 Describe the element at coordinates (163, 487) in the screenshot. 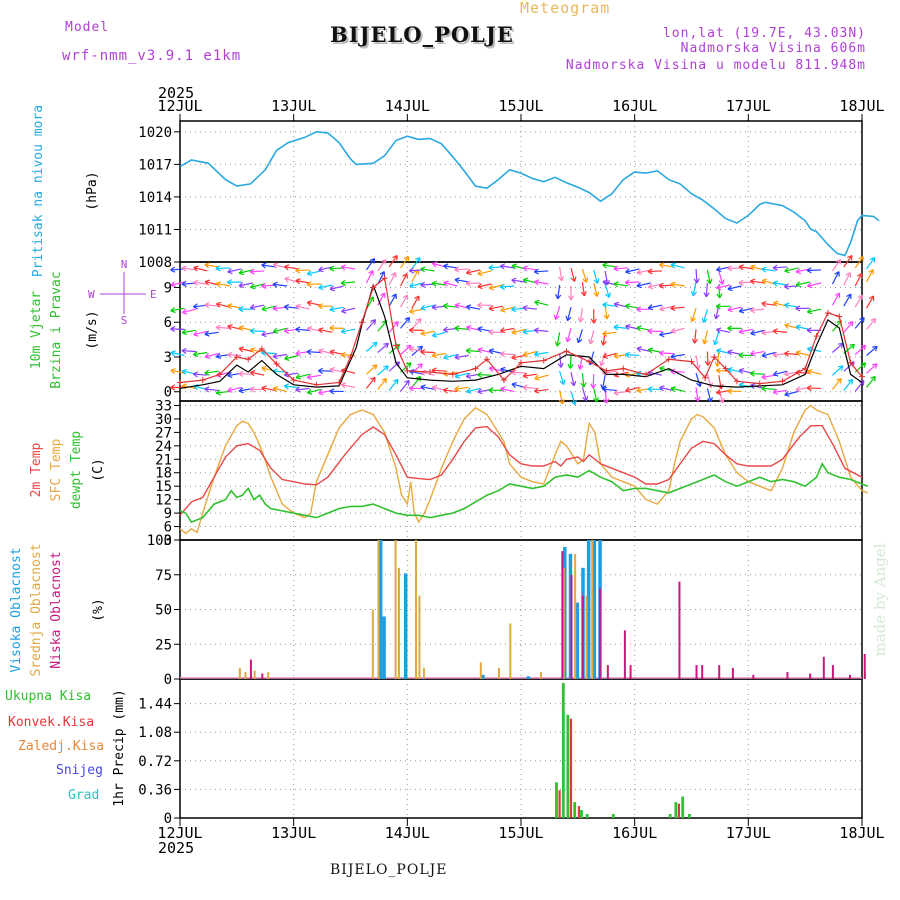

I see `ytick-label-2: 15` at that location.